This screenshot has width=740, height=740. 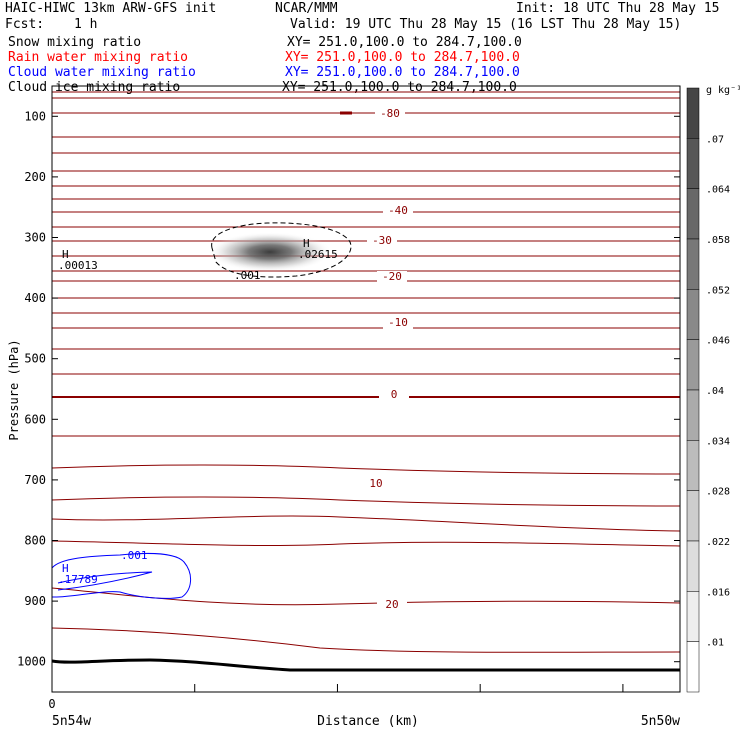 I want to click on model-title: HAIC-HIWC 13km ARW-GFS init, so click(x=111, y=8).